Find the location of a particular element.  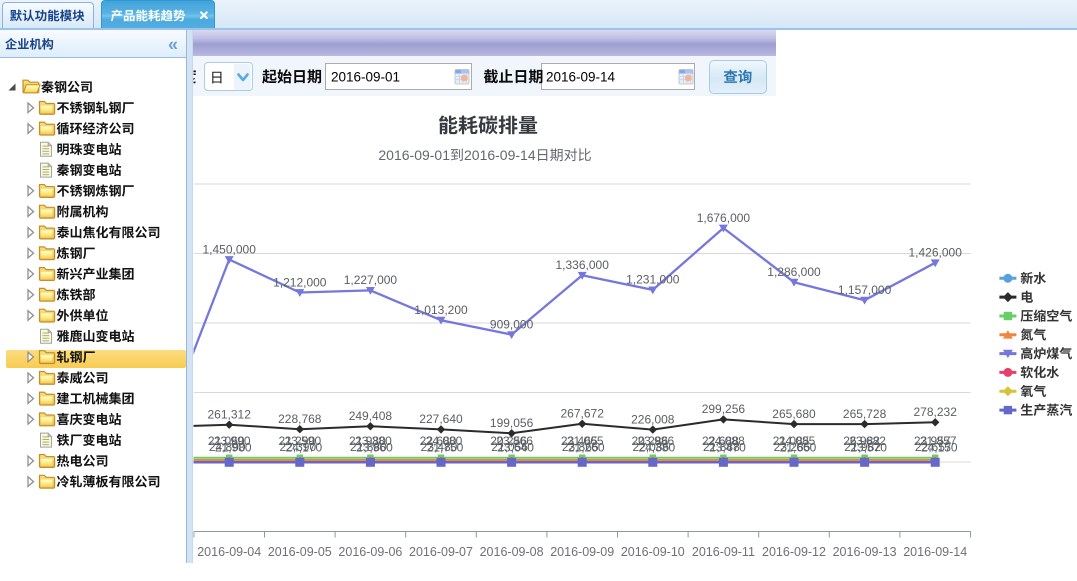

svg-text: 1,676,000 is located at coordinates (724, 218).